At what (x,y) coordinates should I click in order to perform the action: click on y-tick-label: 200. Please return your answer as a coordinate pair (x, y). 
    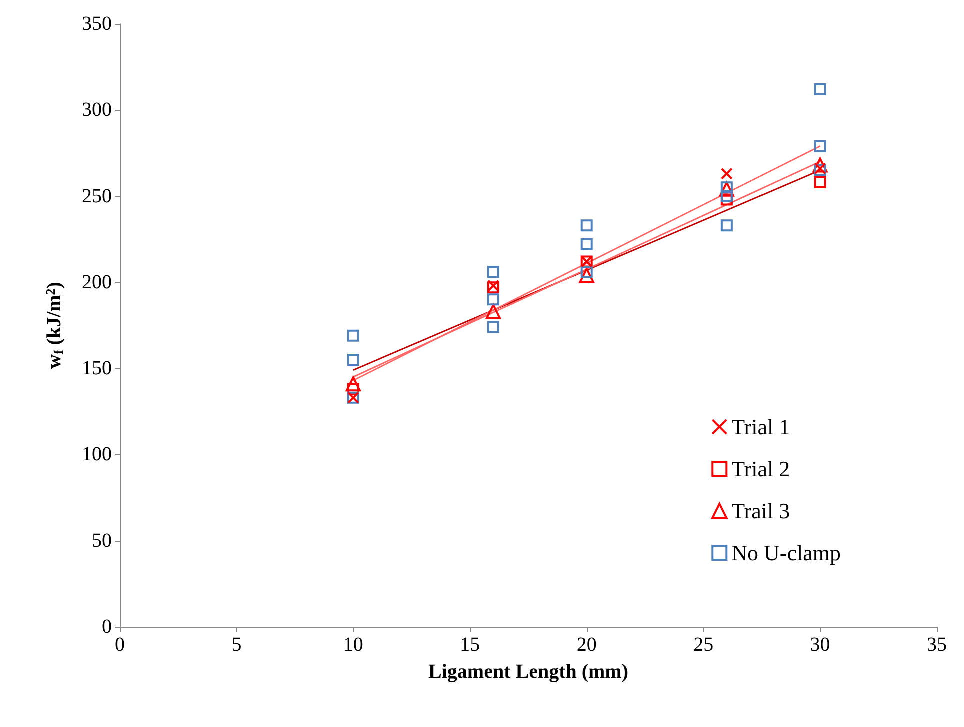
    Looking at the image, I should click on (97, 282).